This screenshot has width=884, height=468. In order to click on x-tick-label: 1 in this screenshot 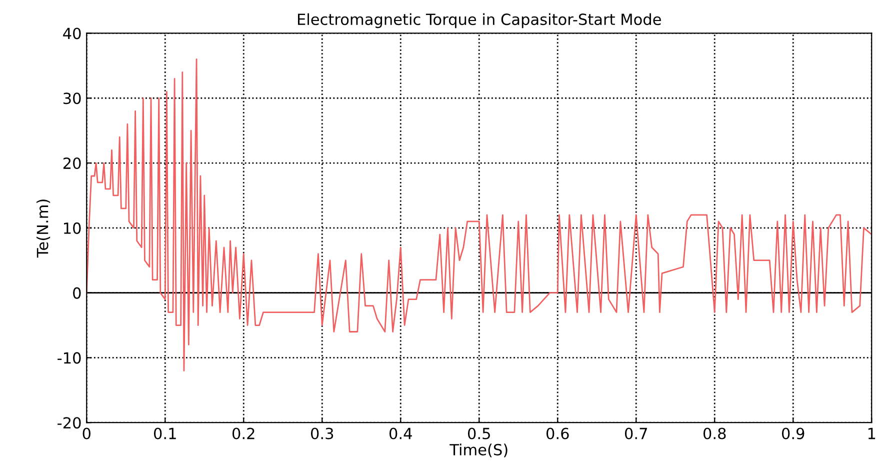, I will do `click(872, 434)`.